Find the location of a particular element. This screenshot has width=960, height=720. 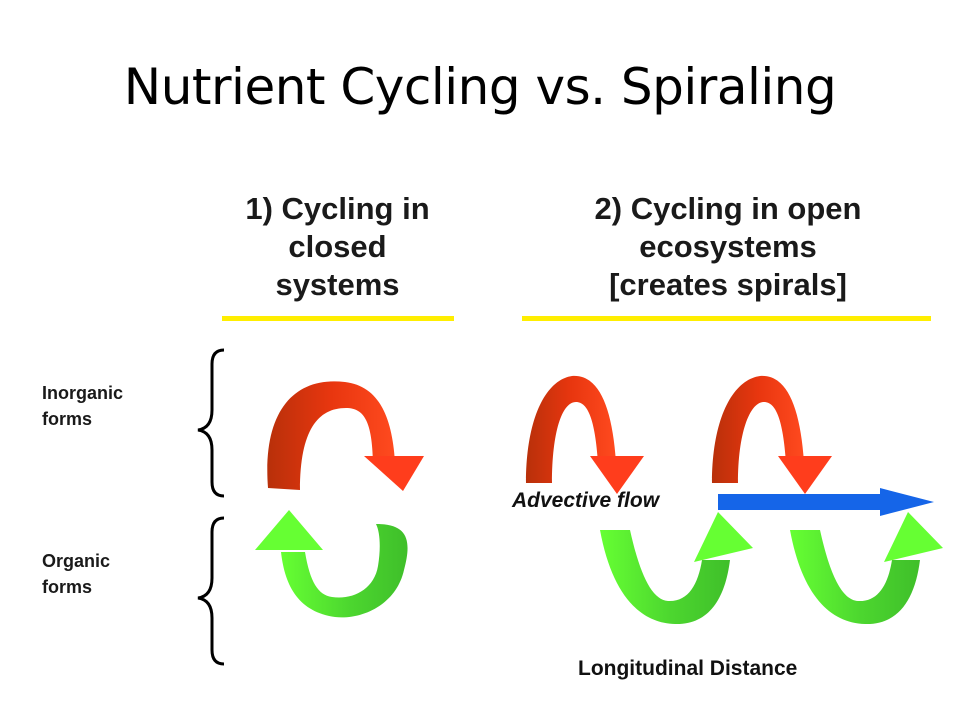

closed-heading-line2: closed is located at coordinates (337, 246).